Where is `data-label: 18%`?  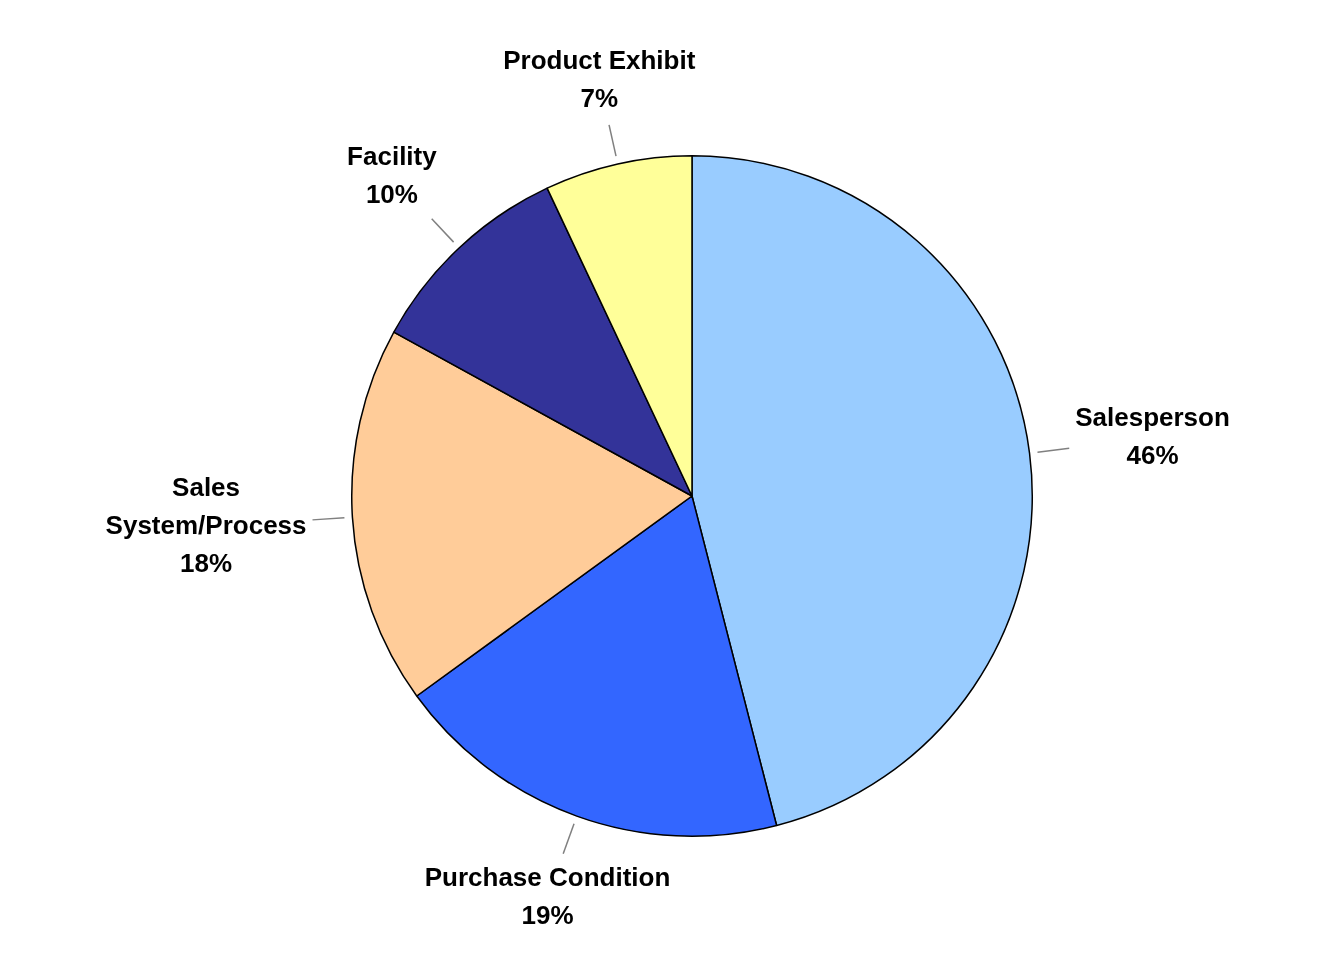
data-label: 18% is located at coordinates (206, 562).